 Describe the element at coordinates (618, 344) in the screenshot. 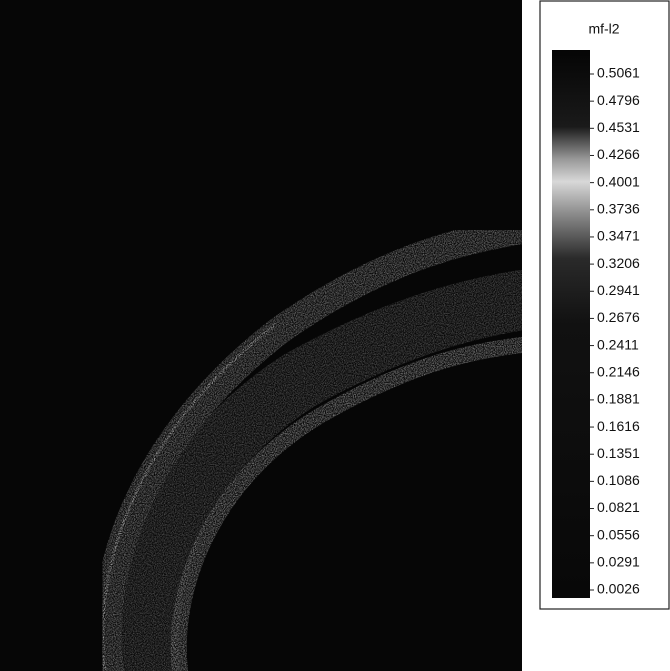

I see `colorbar-tick-label: 0.2411` at that location.